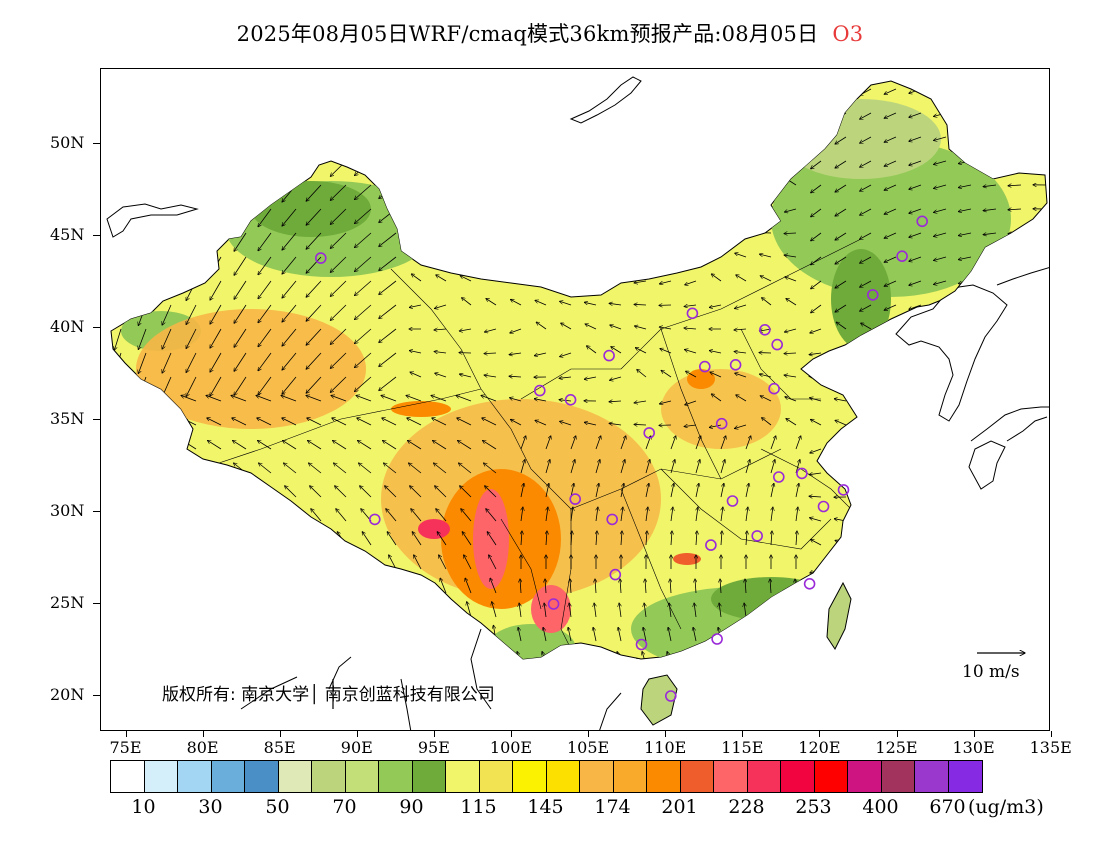 The image size is (1100, 850). I want to click on hainan-island, so click(659, 700).